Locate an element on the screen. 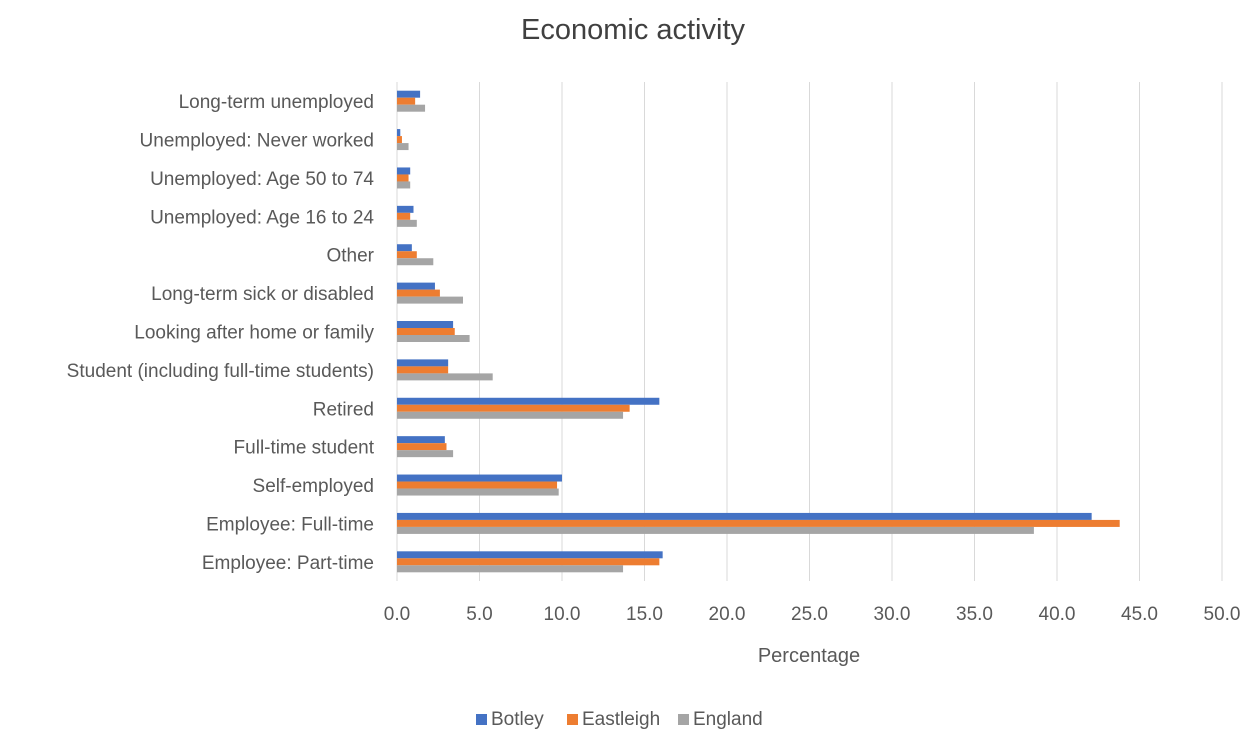 The height and width of the screenshot is (738, 1255). category-label: Other is located at coordinates (350, 256).